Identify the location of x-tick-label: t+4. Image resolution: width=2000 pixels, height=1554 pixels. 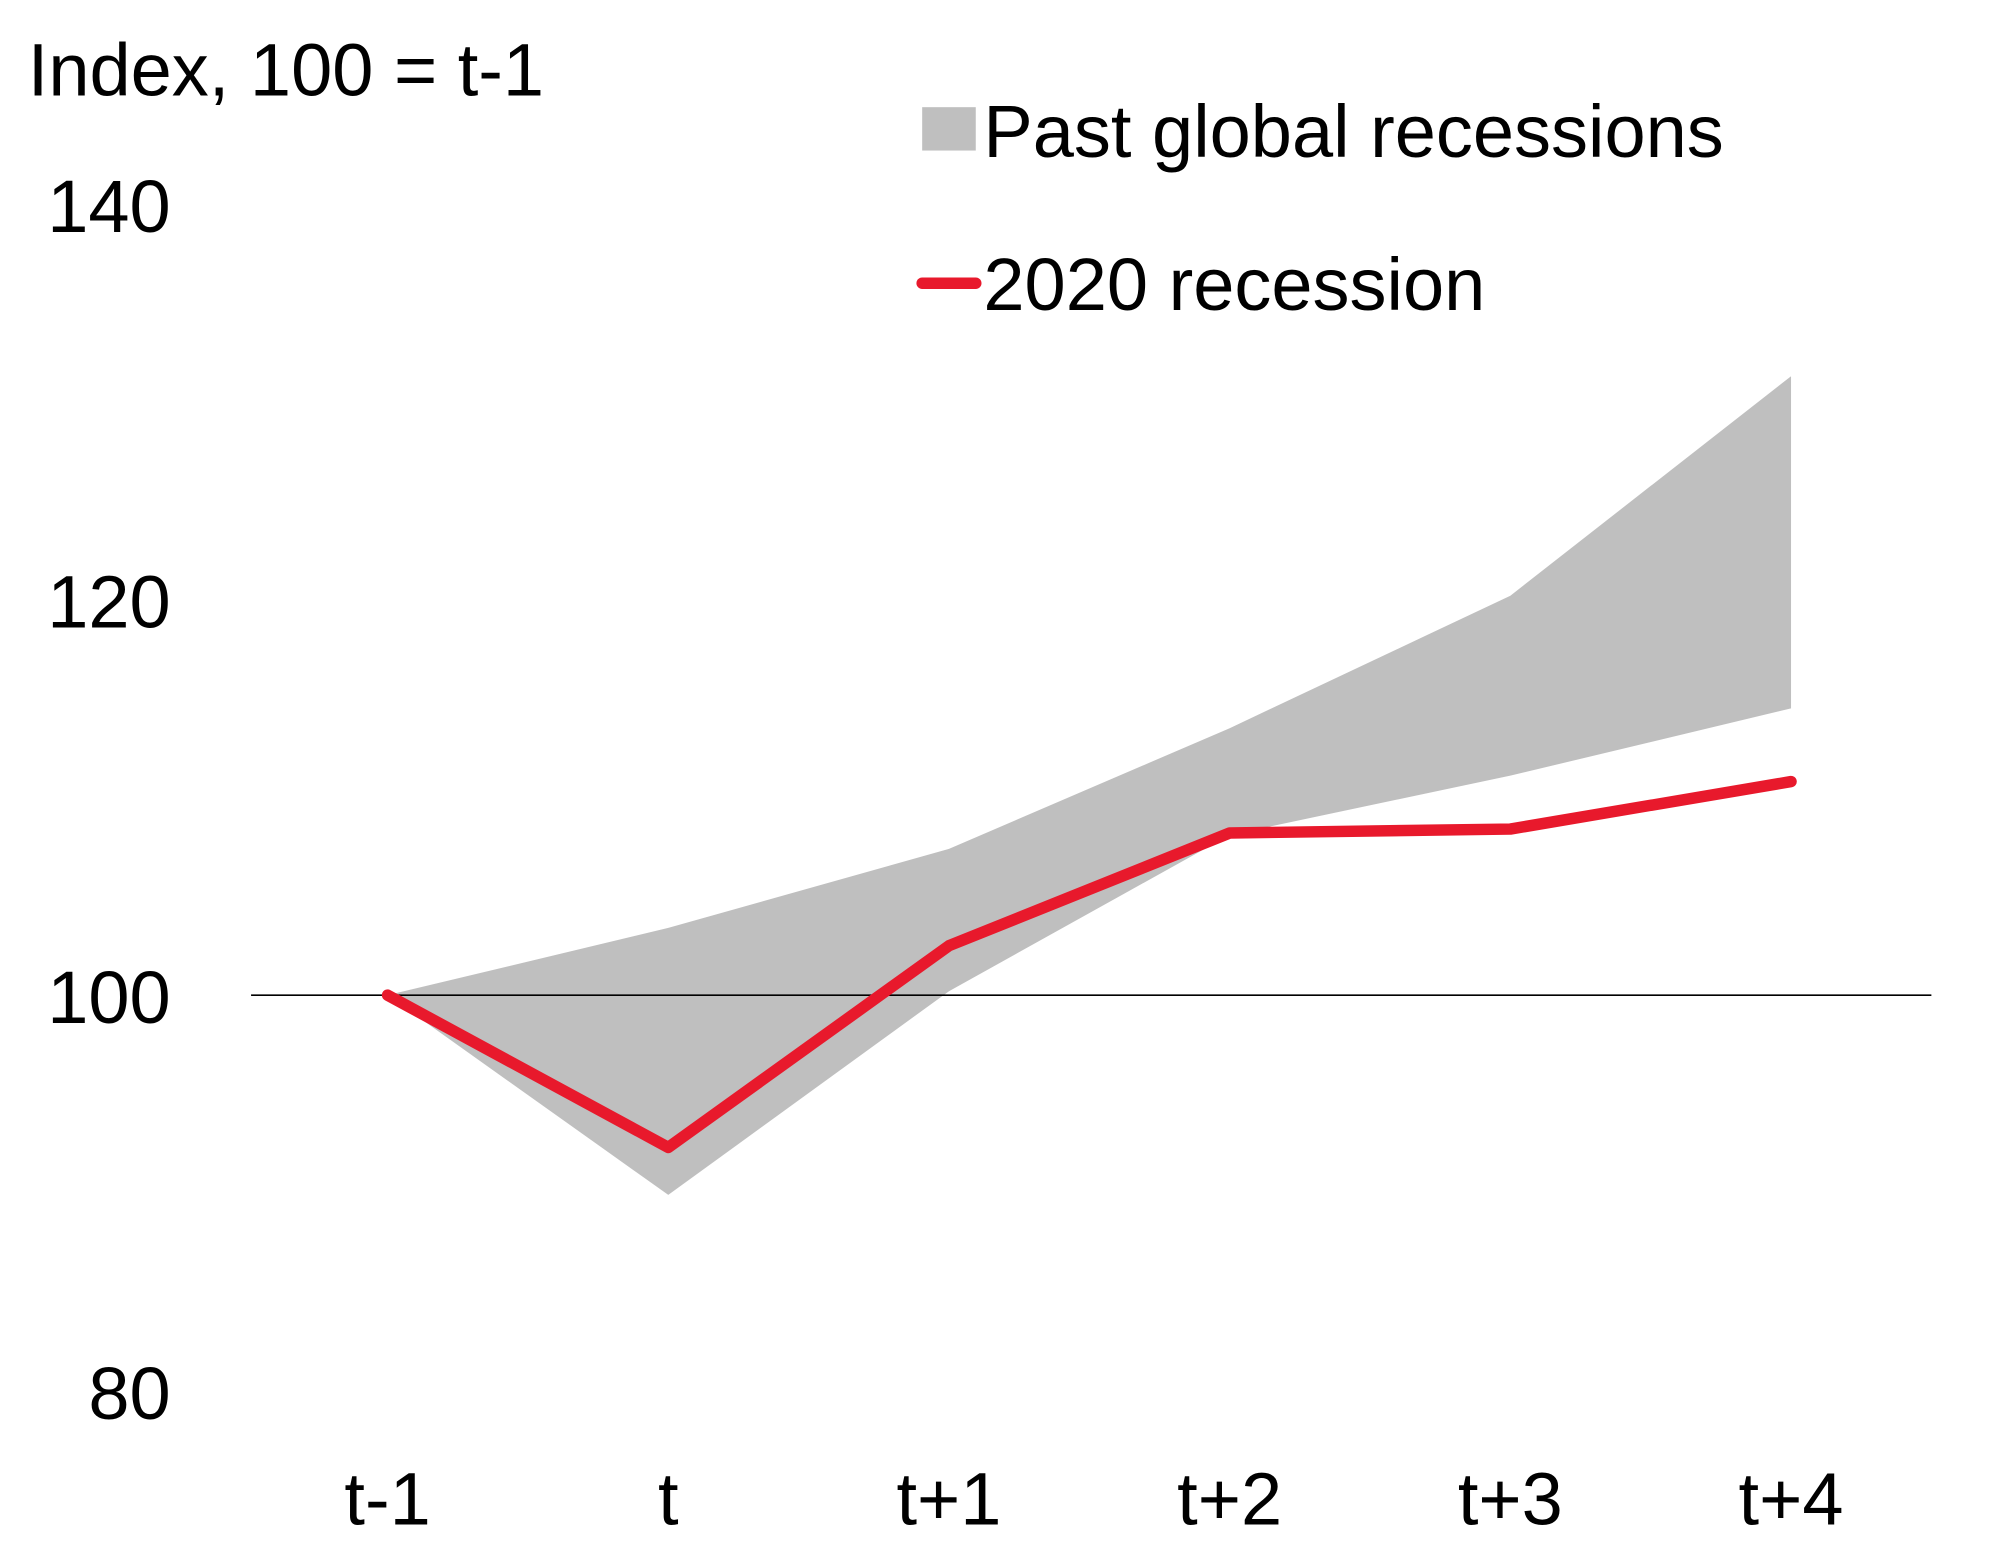
(1791, 1499).